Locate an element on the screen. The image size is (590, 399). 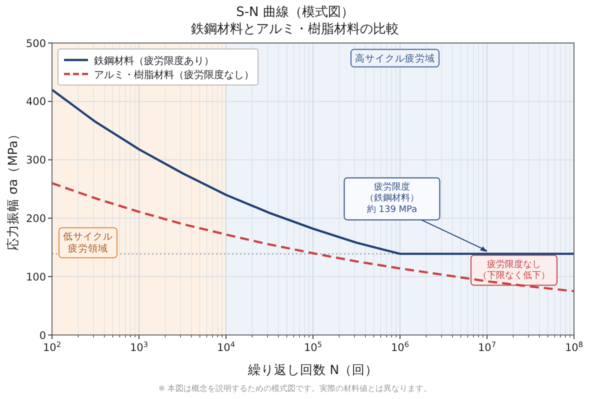
x-axis-title: 繰り返し回数 N（回） is located at coordinates (312, 369).